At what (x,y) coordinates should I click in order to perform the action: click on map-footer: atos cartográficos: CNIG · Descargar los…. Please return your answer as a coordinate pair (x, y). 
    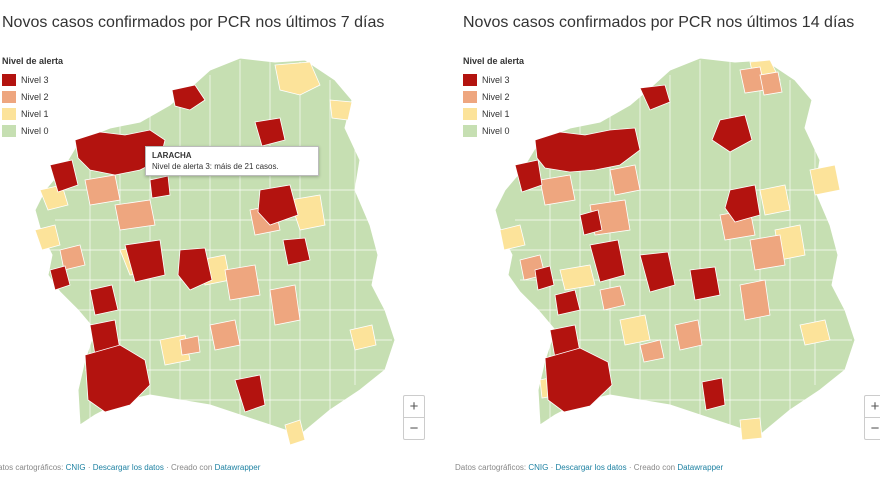
    Looking at the image, I should click on (130, 467).